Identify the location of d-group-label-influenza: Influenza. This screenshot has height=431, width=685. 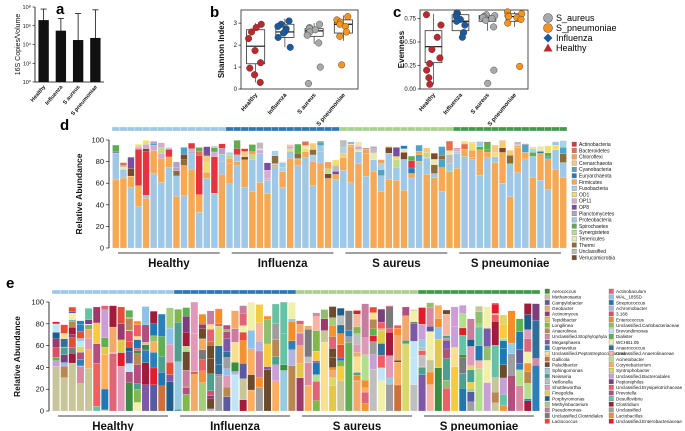
(283, 264).